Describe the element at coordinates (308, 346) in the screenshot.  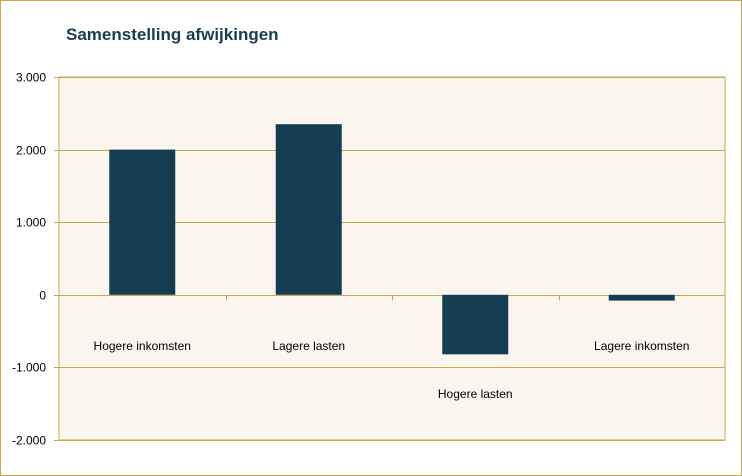
I see `category-label: Lagere lasten` at that location.